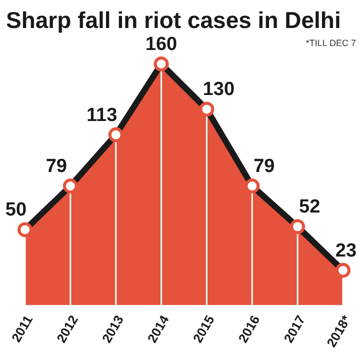 Image resolution: width=362 pixels, height=362 pixels. I want to click on data-label: 160, so click(161, 44).